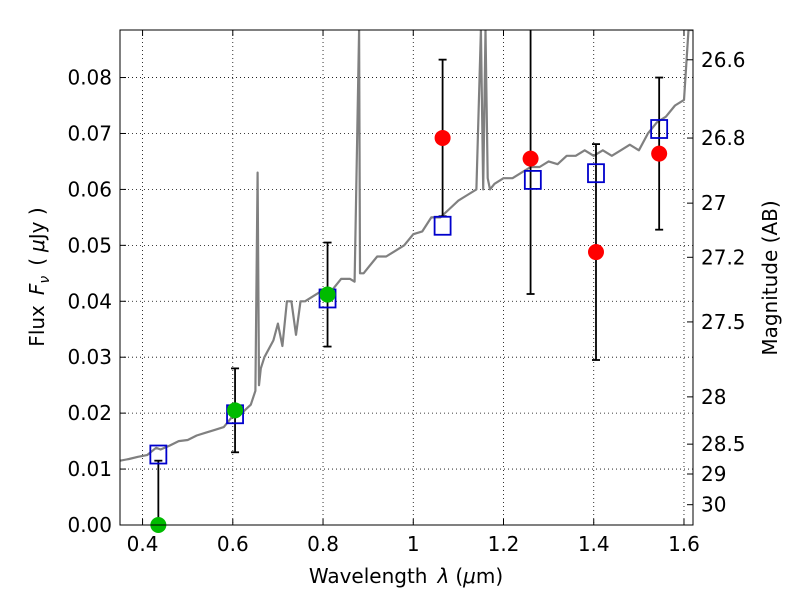 This screenshot has width=800, height=600. What do you see at coordinates (89, 245) in the screenshot?
I see `y-tick-label: 0.05` at bounding box center [89, 245].